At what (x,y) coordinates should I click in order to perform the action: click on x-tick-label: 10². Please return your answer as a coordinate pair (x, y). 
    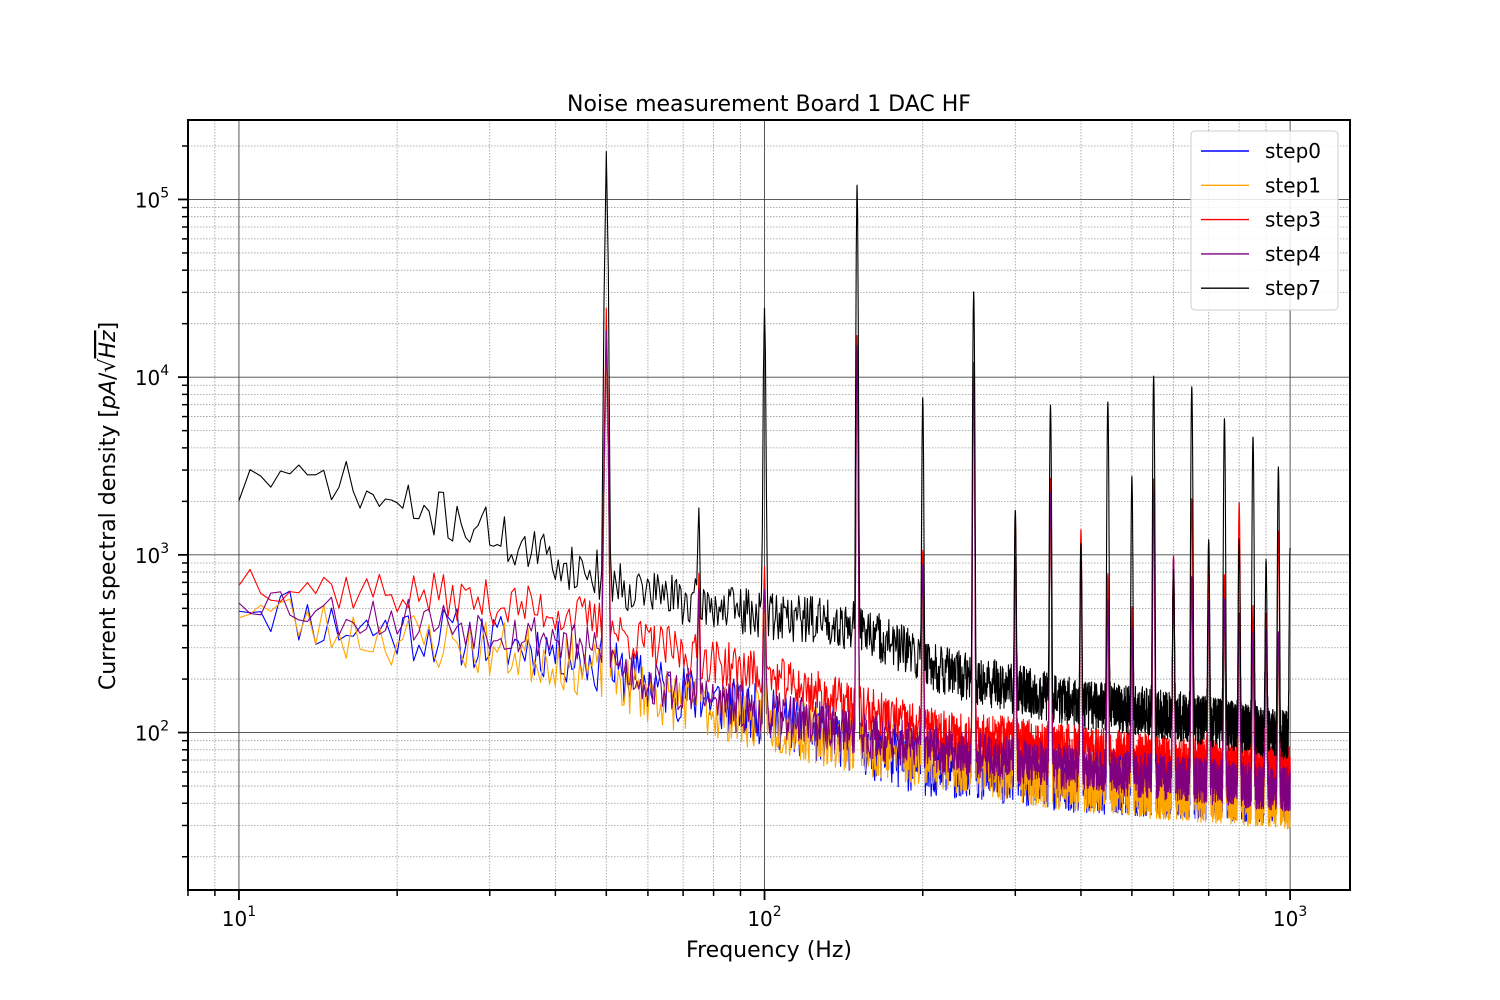
    Looking at the image, I should click on (764, 917).